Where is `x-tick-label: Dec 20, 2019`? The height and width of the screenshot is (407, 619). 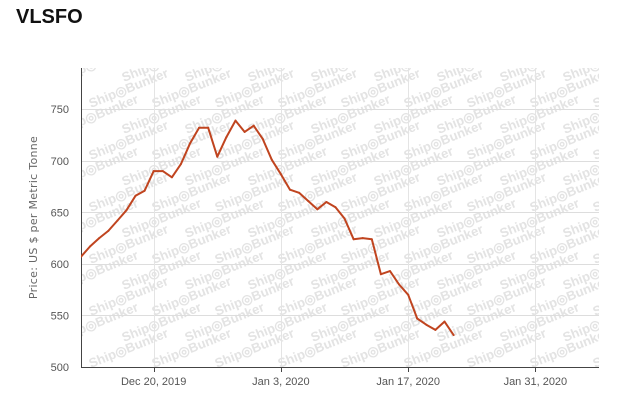
x-tick-label: Dec 20, 2019 is located at coordinates (153, 382).